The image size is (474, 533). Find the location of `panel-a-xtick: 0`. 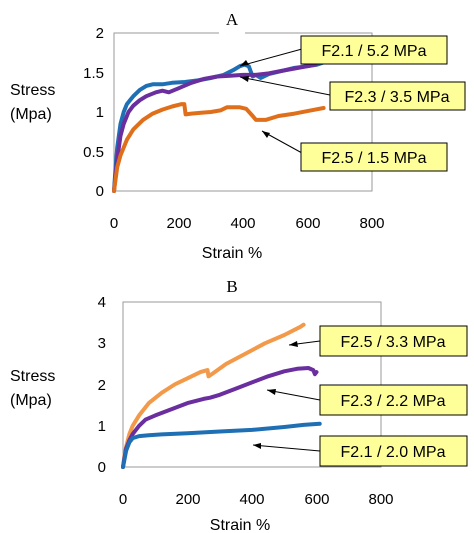

panel-a-xtick: 0 is located at coordinates (114, 223).